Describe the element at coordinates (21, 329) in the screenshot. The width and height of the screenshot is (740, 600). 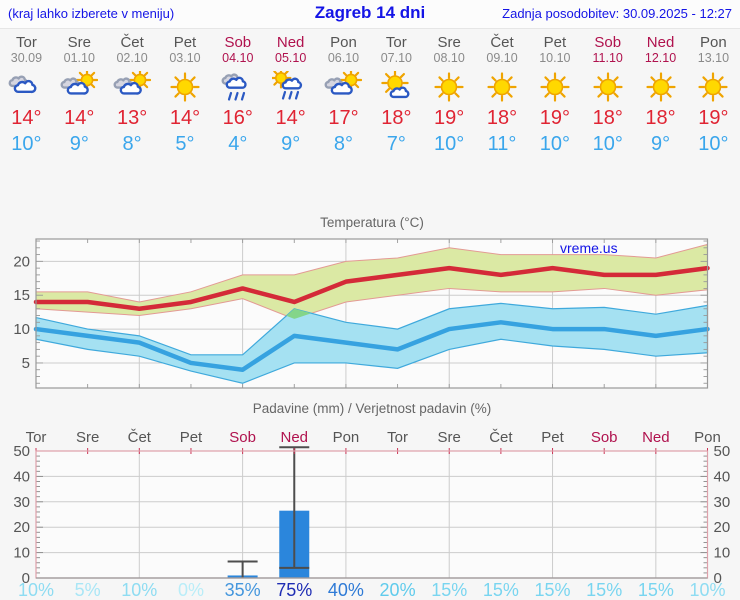
I see `temp-axis-label: 10` at that location.